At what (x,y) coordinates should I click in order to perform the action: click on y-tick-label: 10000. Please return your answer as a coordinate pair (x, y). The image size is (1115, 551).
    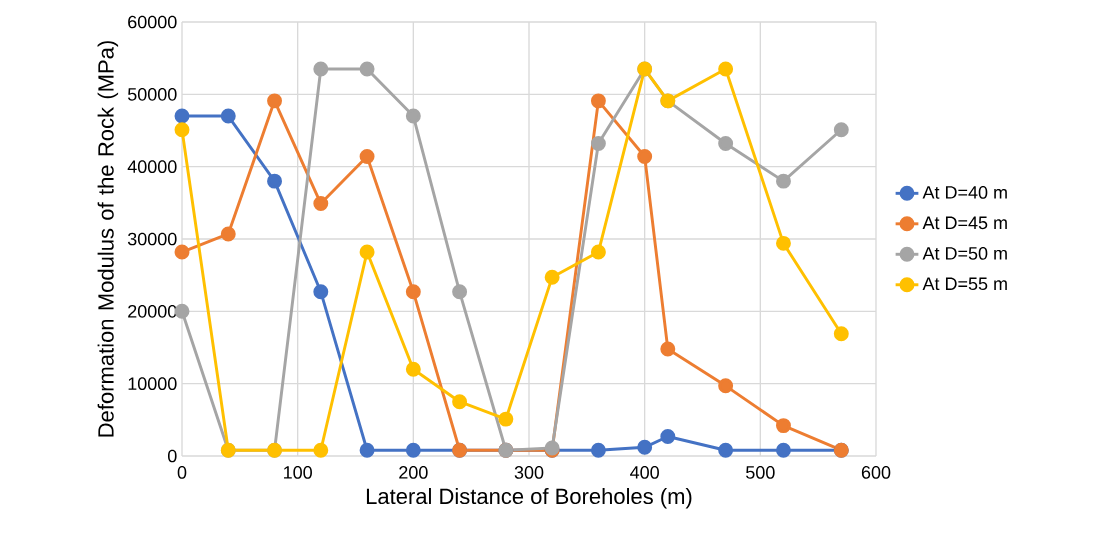
    Looking at the image, I should click on (152, 384).